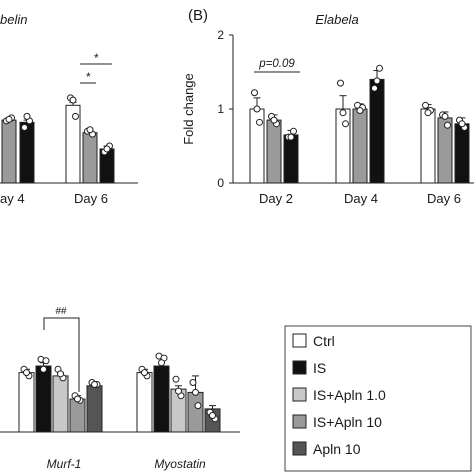 The width and height of the screenshot is (474, 474). I want to click on panel-b-xtick-label: Day 6, so click(444, 198).